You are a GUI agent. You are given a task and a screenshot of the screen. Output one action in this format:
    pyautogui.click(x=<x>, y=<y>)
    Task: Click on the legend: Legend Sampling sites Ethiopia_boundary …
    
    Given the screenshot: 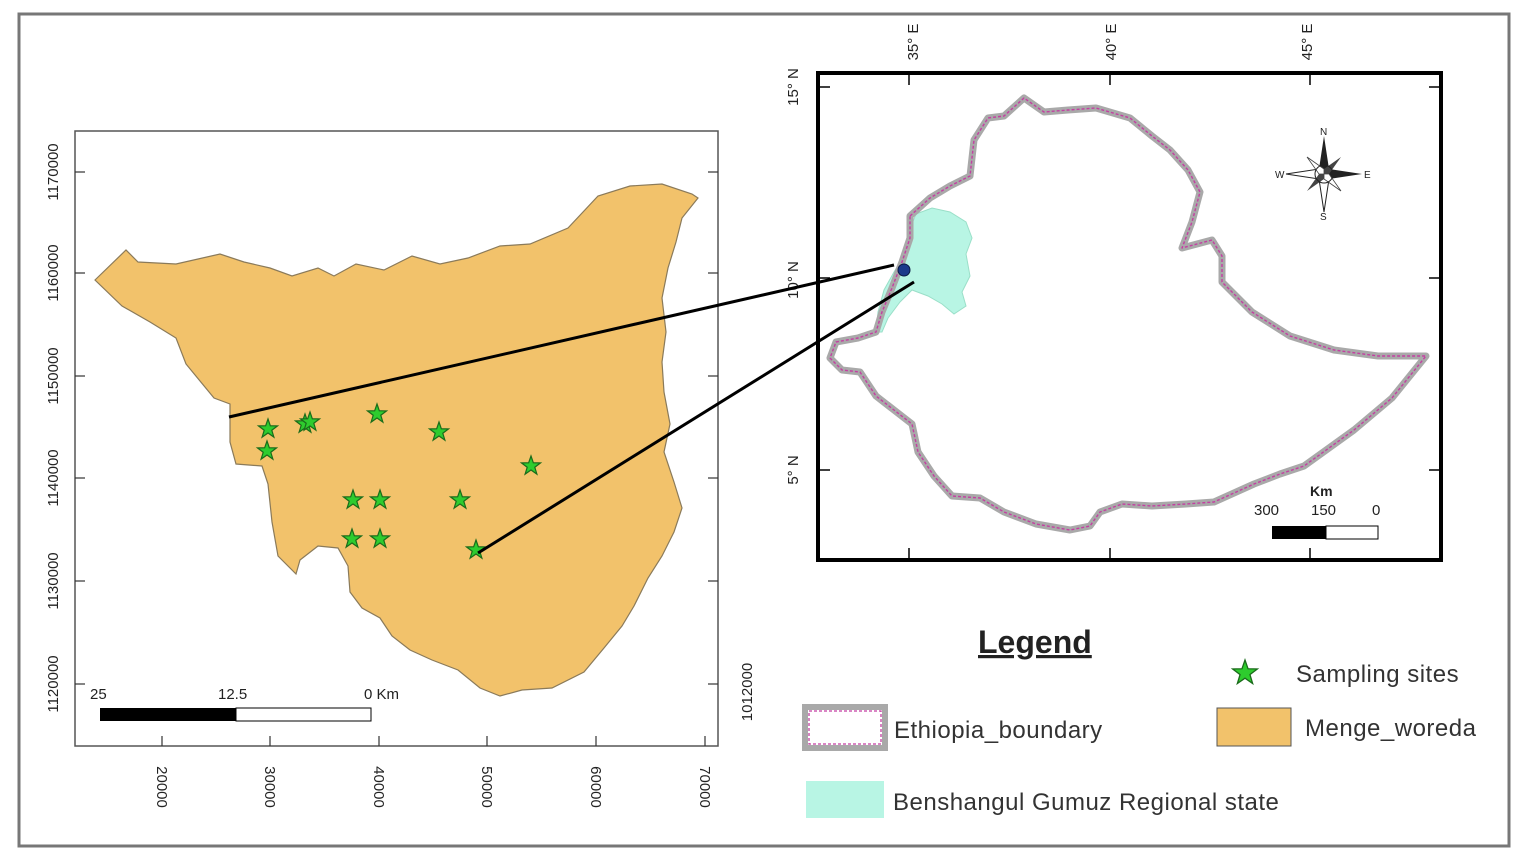 What is the action you would take?
    pyautogui.click(x=1139, y=721)
    